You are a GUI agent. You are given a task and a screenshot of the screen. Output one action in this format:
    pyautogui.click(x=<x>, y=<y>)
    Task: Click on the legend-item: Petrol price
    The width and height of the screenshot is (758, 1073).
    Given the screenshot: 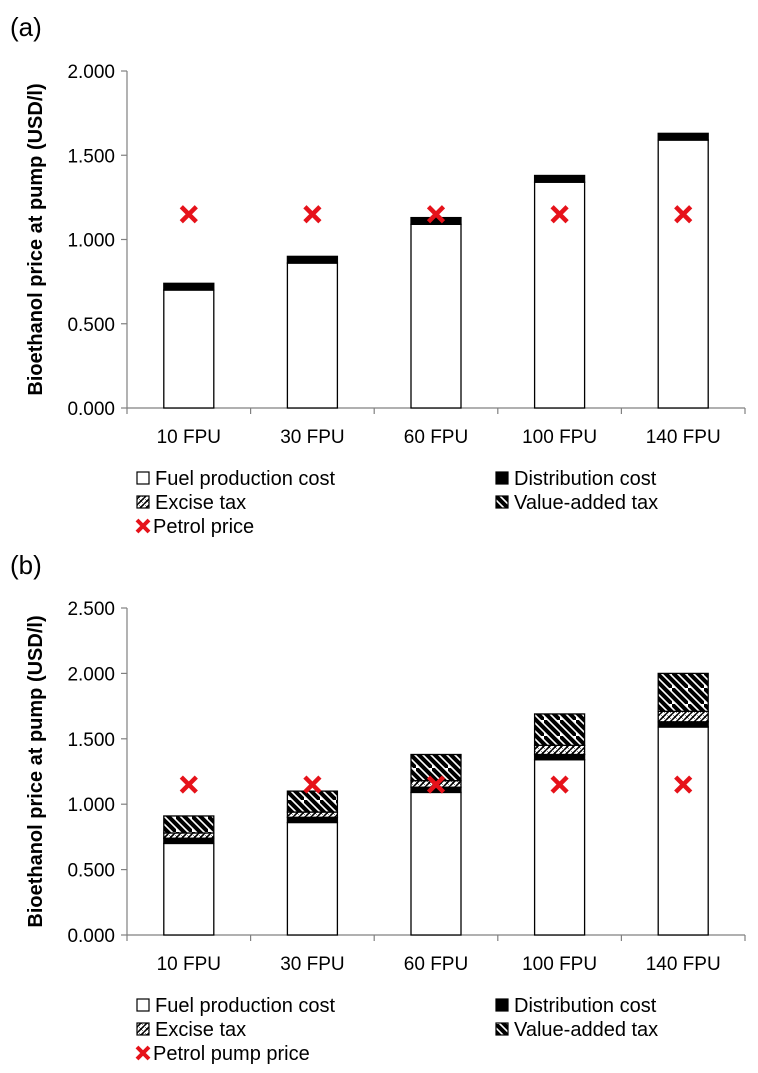 What is the action you would take?
    pyautogui.click(x=194, y=527)
    